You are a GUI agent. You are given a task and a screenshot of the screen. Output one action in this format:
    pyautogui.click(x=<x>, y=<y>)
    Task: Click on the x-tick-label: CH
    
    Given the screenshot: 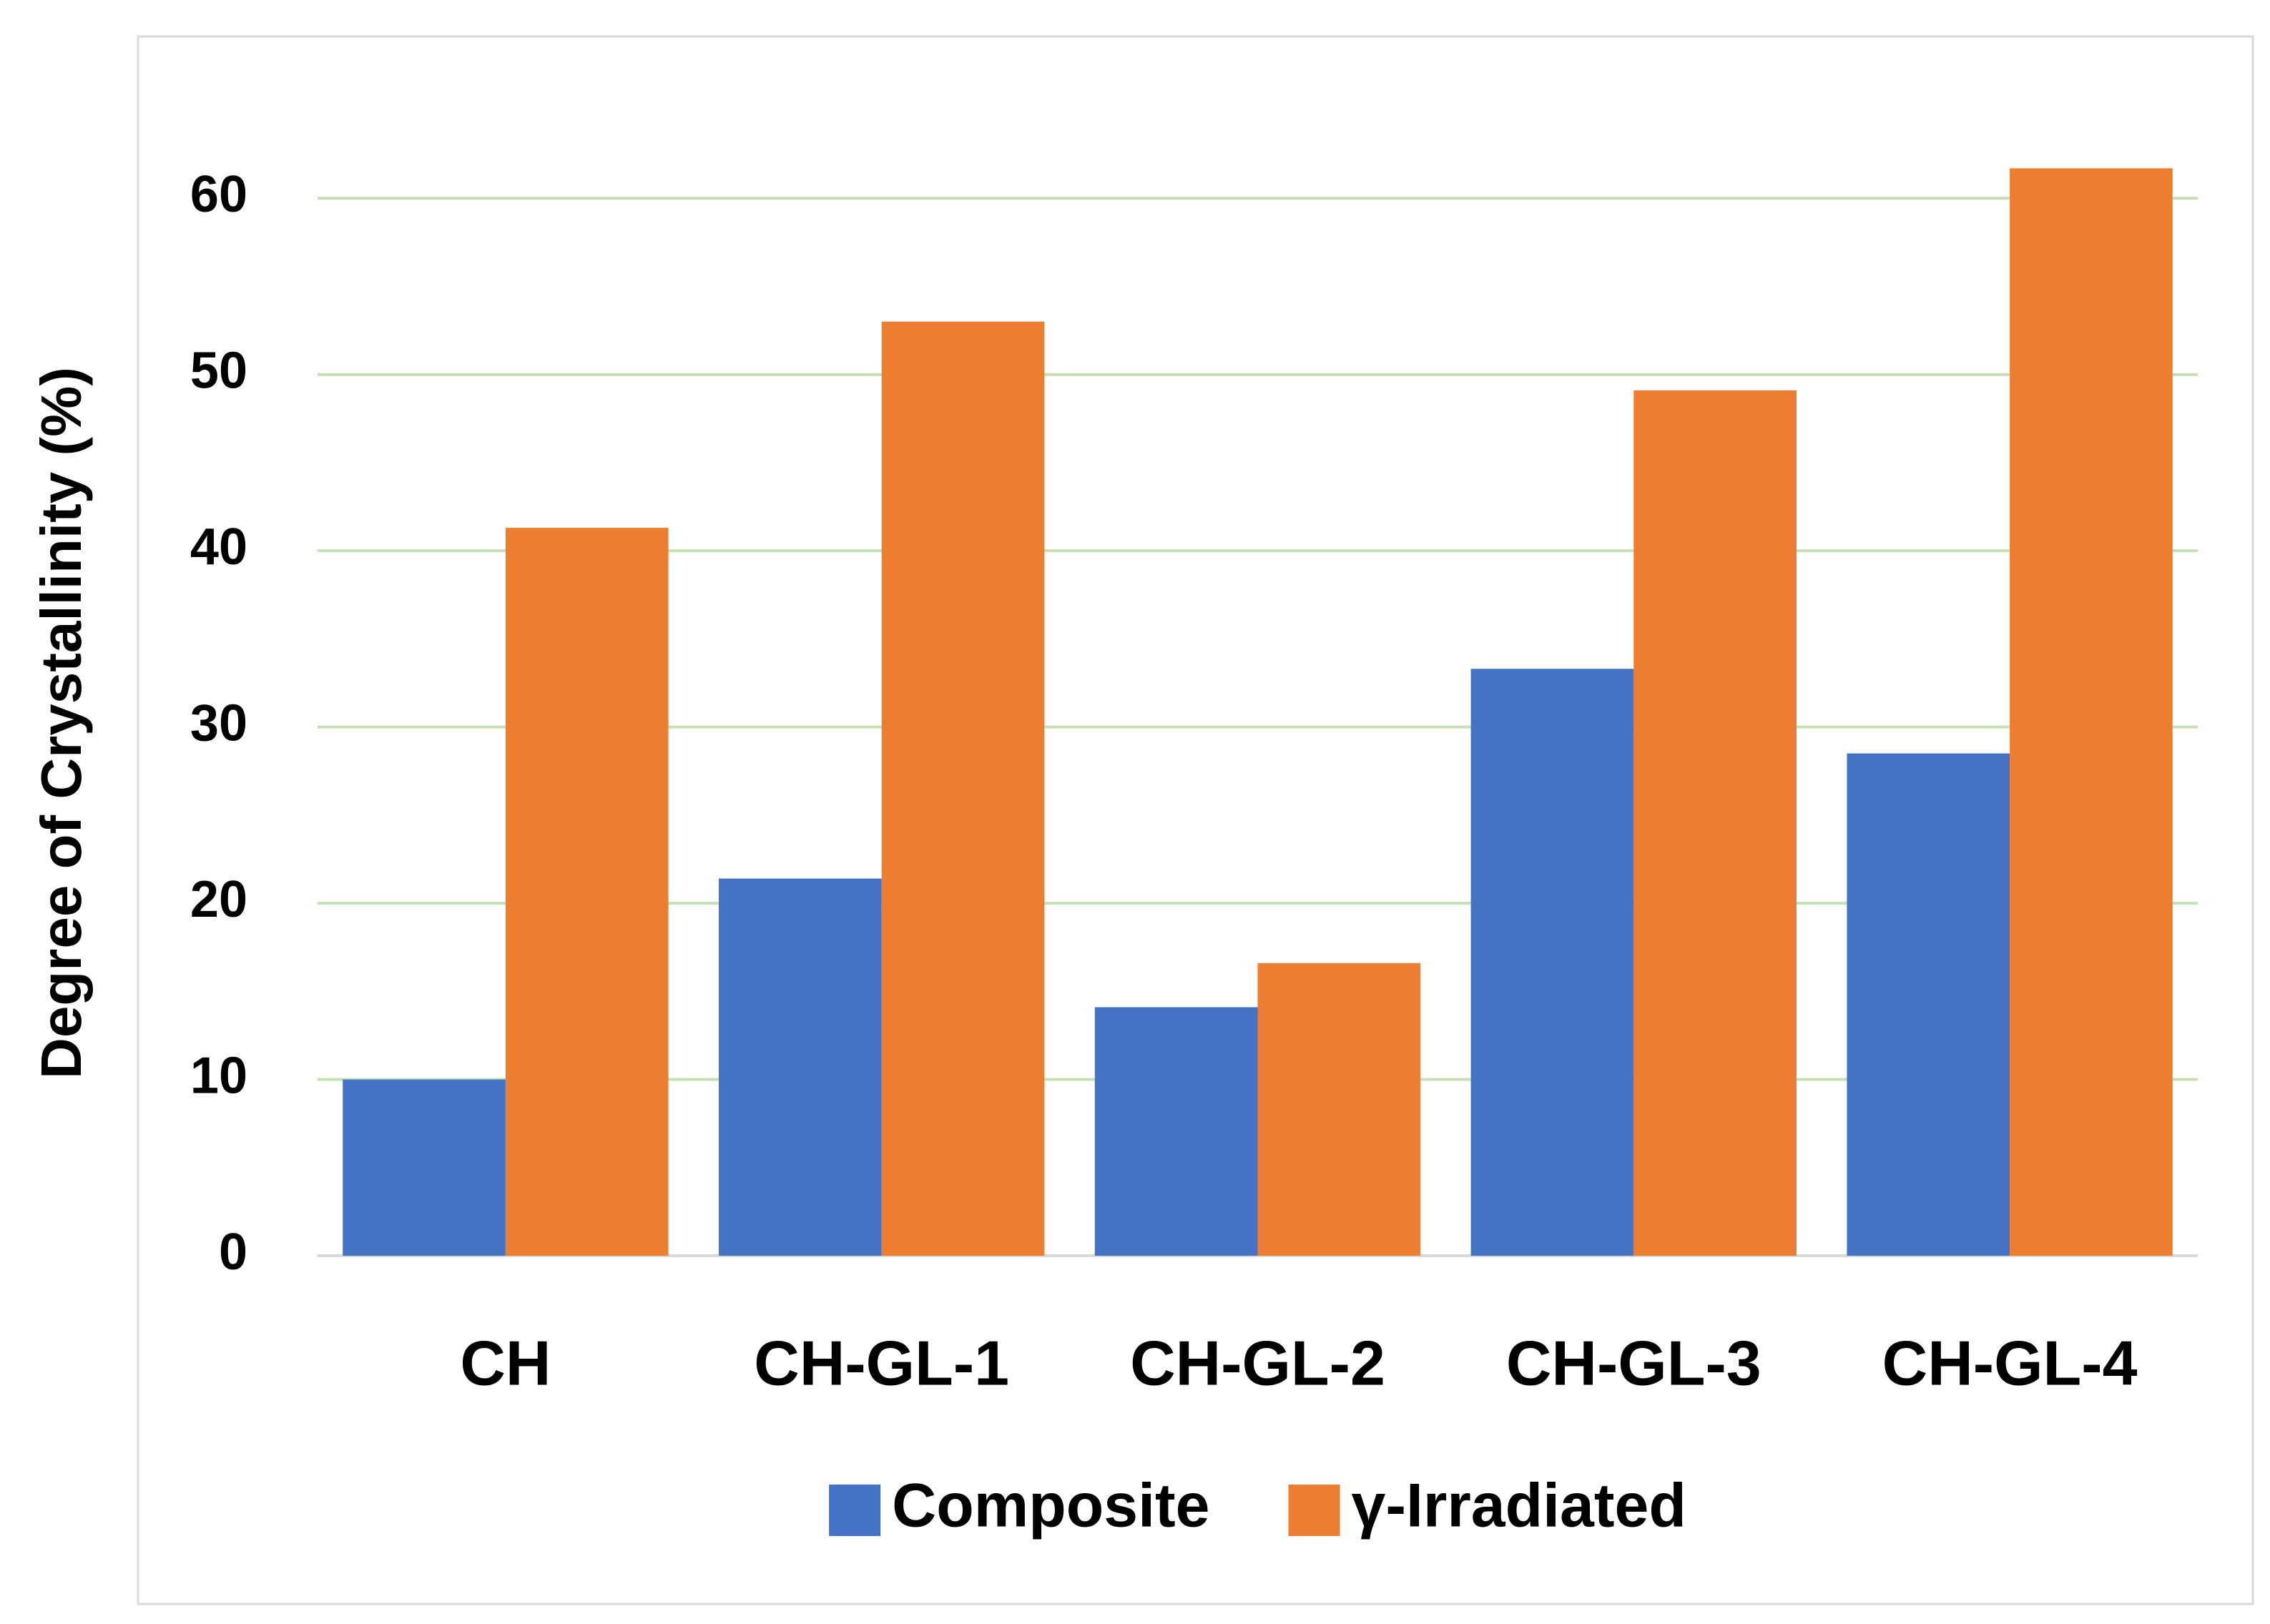 What is the action you would take?
    pyautogui.click(x=505, y=1362)
    